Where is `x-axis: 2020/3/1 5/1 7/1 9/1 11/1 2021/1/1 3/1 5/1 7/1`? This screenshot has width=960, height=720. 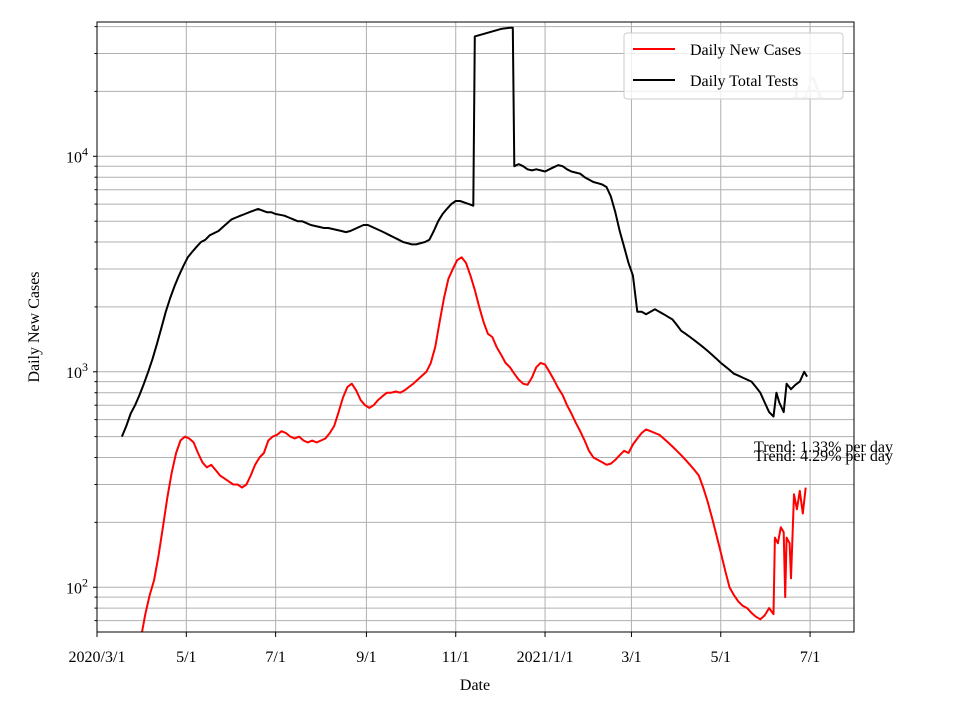
x-axis: 2020/3/1 5/1 7/1 9/1 11/1 2021/1/1 3/1 5/1 7/1 is located at coordinates (444, 649).